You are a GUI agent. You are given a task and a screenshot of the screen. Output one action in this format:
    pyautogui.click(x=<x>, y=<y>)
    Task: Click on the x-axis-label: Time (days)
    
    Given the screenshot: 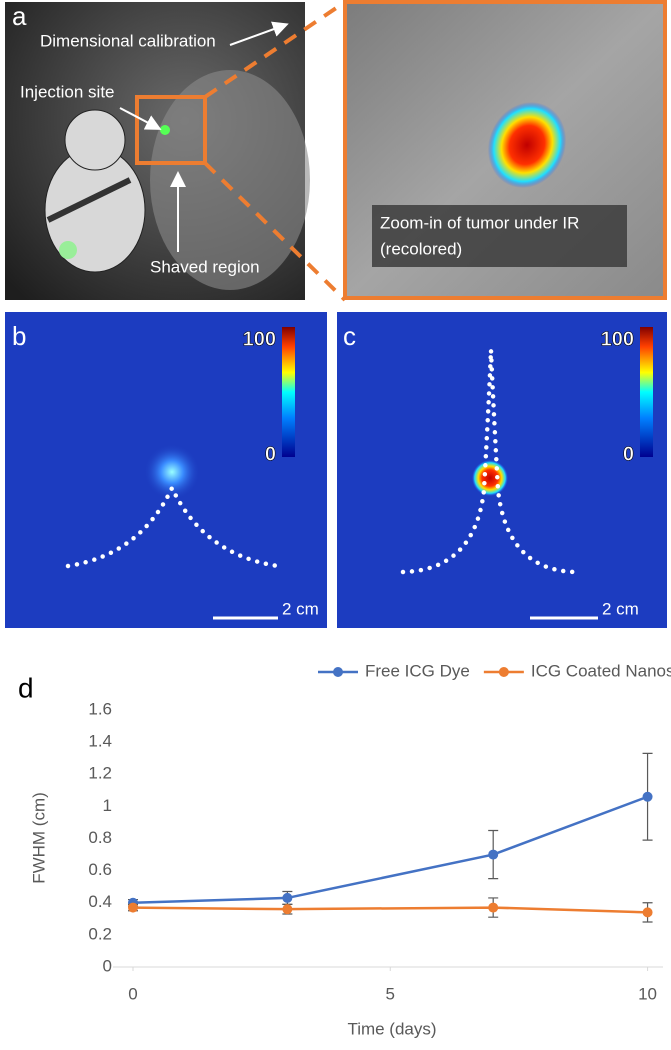 What is the action you would take?
    pyautogui.click(x=391, y=1028)
    